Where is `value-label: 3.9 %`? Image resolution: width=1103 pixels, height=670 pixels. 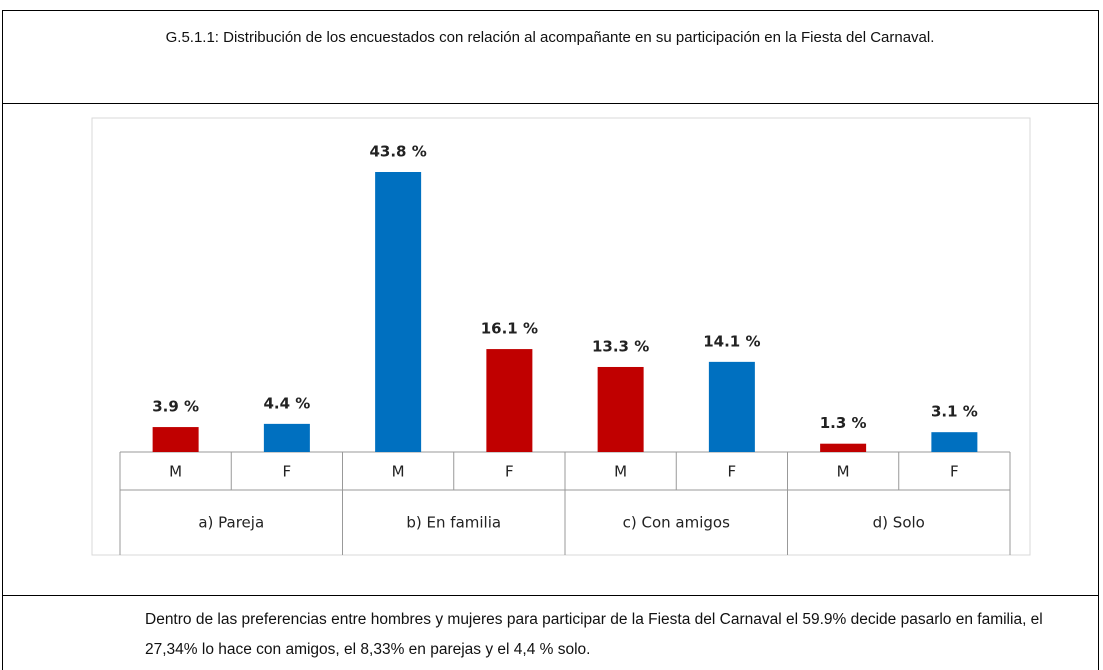 value-label: 3.9 % is located at coordinates (175, 407).